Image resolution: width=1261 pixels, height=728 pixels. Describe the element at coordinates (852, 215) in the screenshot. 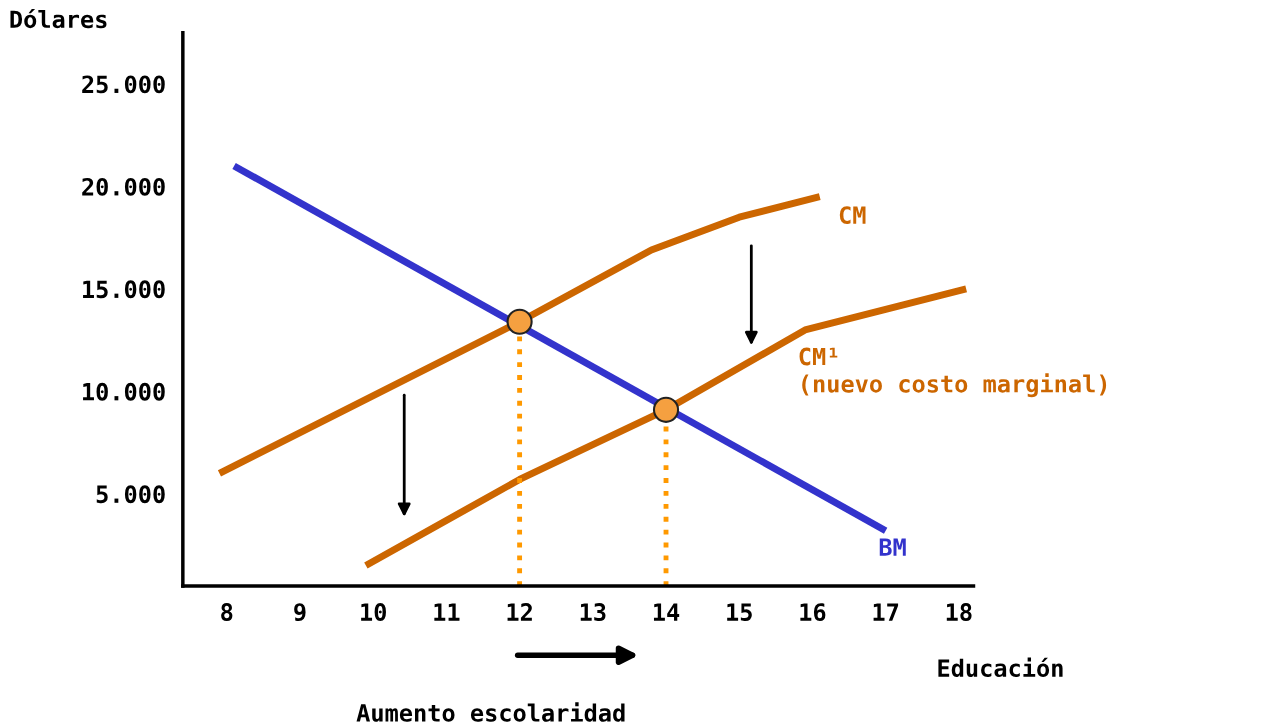

I see `series-label: CM` at that location.